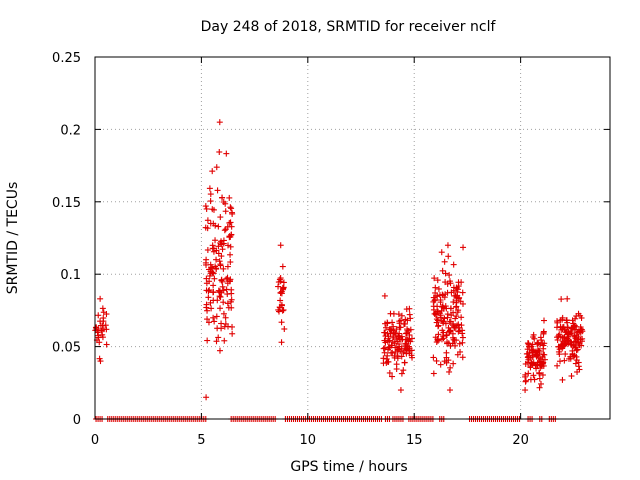 This screenshot has height=480, width=640. I want to click on x-tick-label: 20, so click(520, 440).